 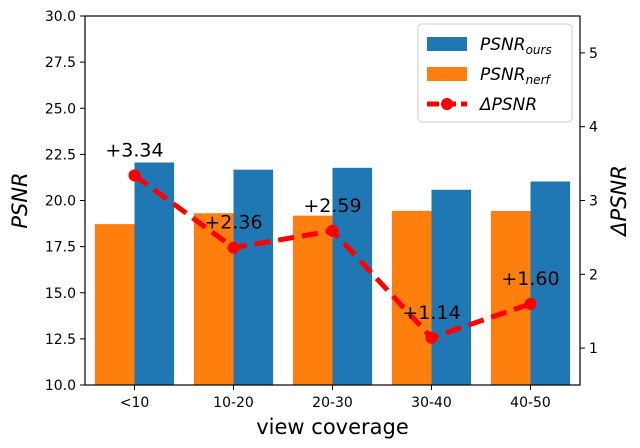 What do you see at coordinates (135, 403) in the screenshot?
I see `x-tick-label-0: <10` at bounding box center [135, 403].